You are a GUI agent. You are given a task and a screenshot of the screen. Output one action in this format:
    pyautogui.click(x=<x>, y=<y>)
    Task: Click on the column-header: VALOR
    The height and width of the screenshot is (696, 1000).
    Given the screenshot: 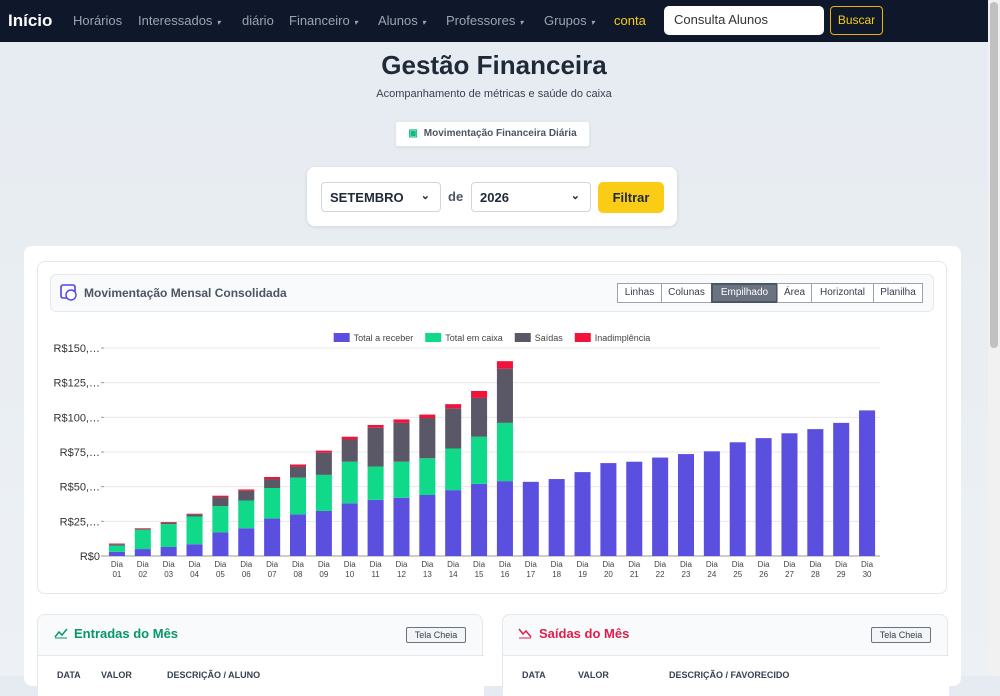 What is the action you would take?
    pyautogui.click(x=593, y=675)
    